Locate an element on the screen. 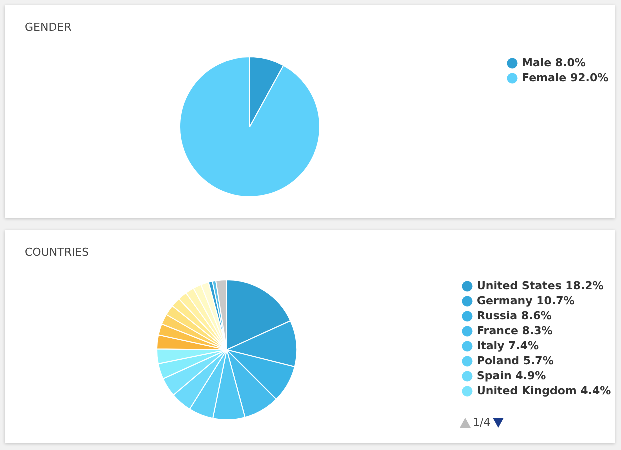  legend-label: Poland 5.7% is located at coordinates (515, 361).